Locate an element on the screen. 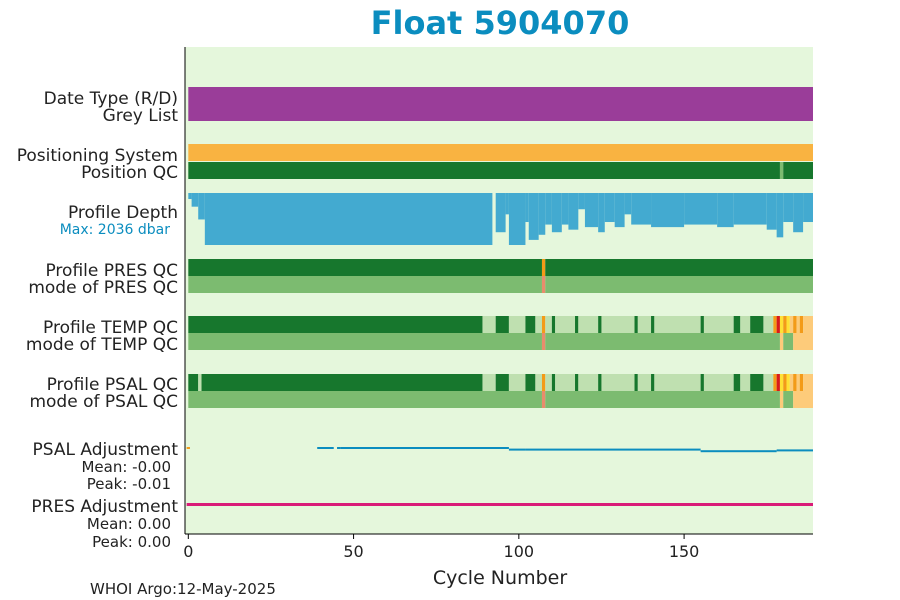  x-ticks: 0 50 100 150 is located at coordinates (441, 547).